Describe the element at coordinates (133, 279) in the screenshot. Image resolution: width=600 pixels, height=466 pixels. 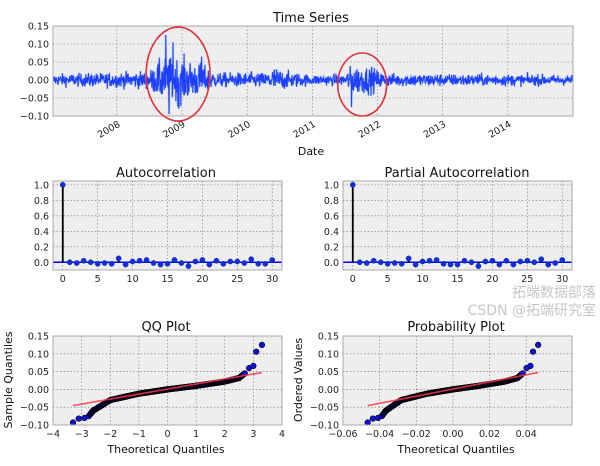
I see `acf-xtick-label: 10` at that location.